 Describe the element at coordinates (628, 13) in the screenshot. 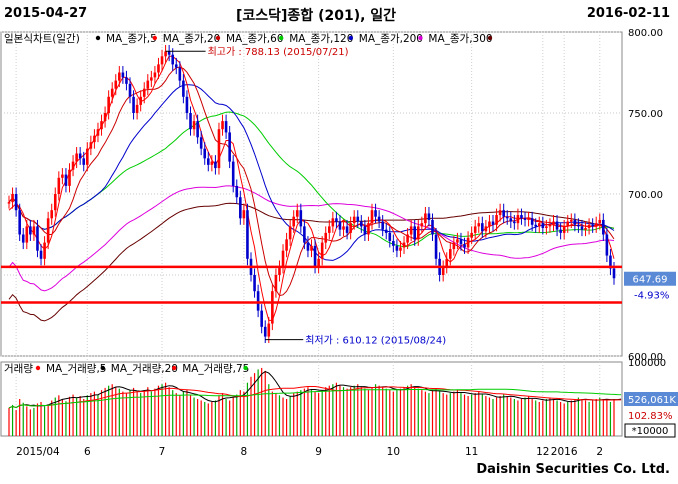

I see `end-date: 2016-02-11` at that location.